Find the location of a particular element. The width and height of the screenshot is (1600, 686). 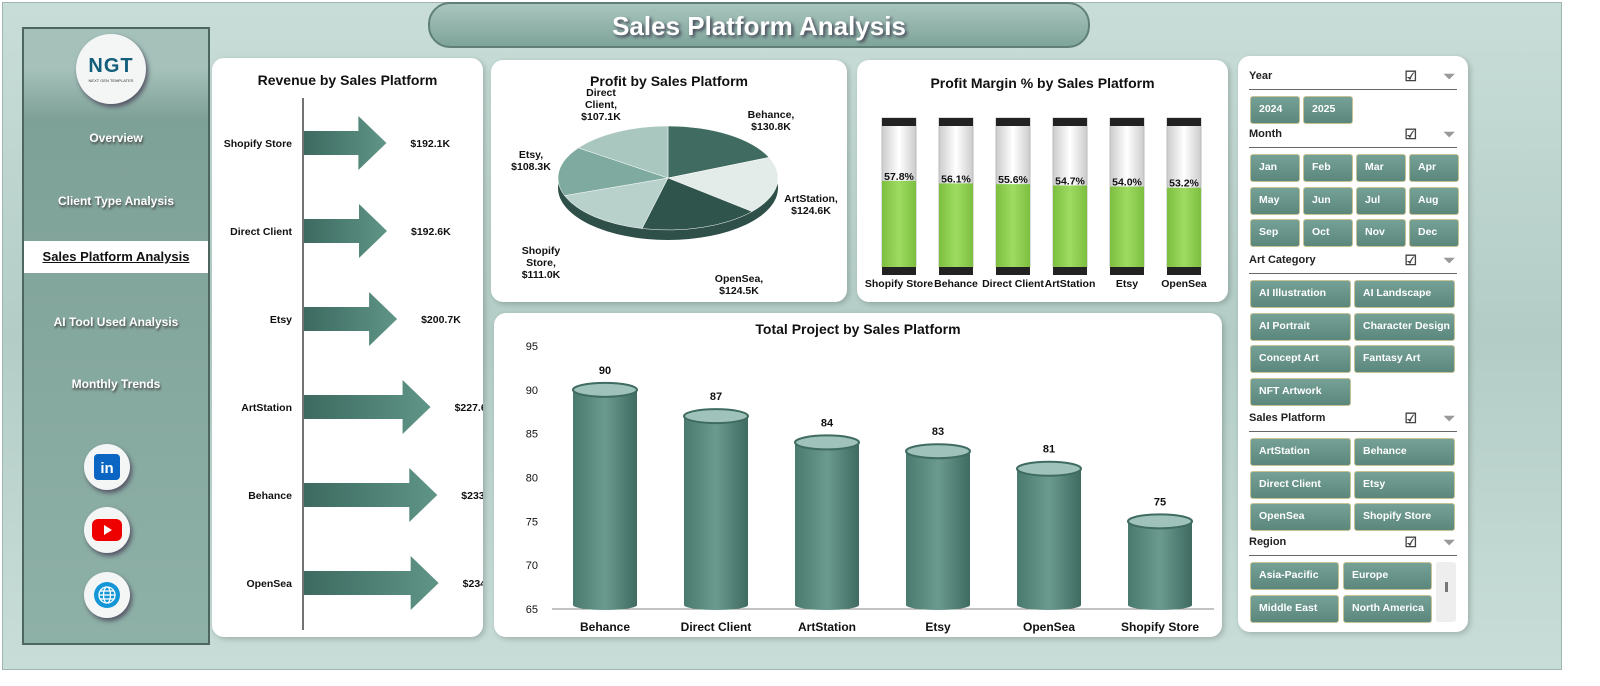

slicer-item: Behance is located at coordinates (1404, 452).